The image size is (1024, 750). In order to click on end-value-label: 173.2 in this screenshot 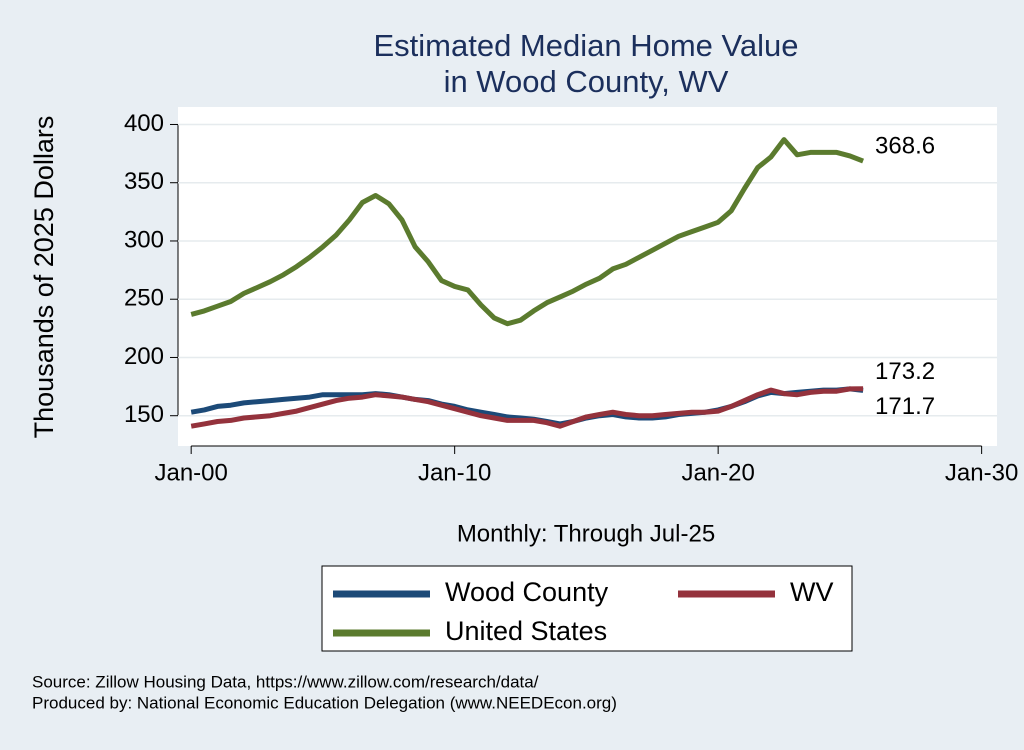, I will do `click(905, 371)`.